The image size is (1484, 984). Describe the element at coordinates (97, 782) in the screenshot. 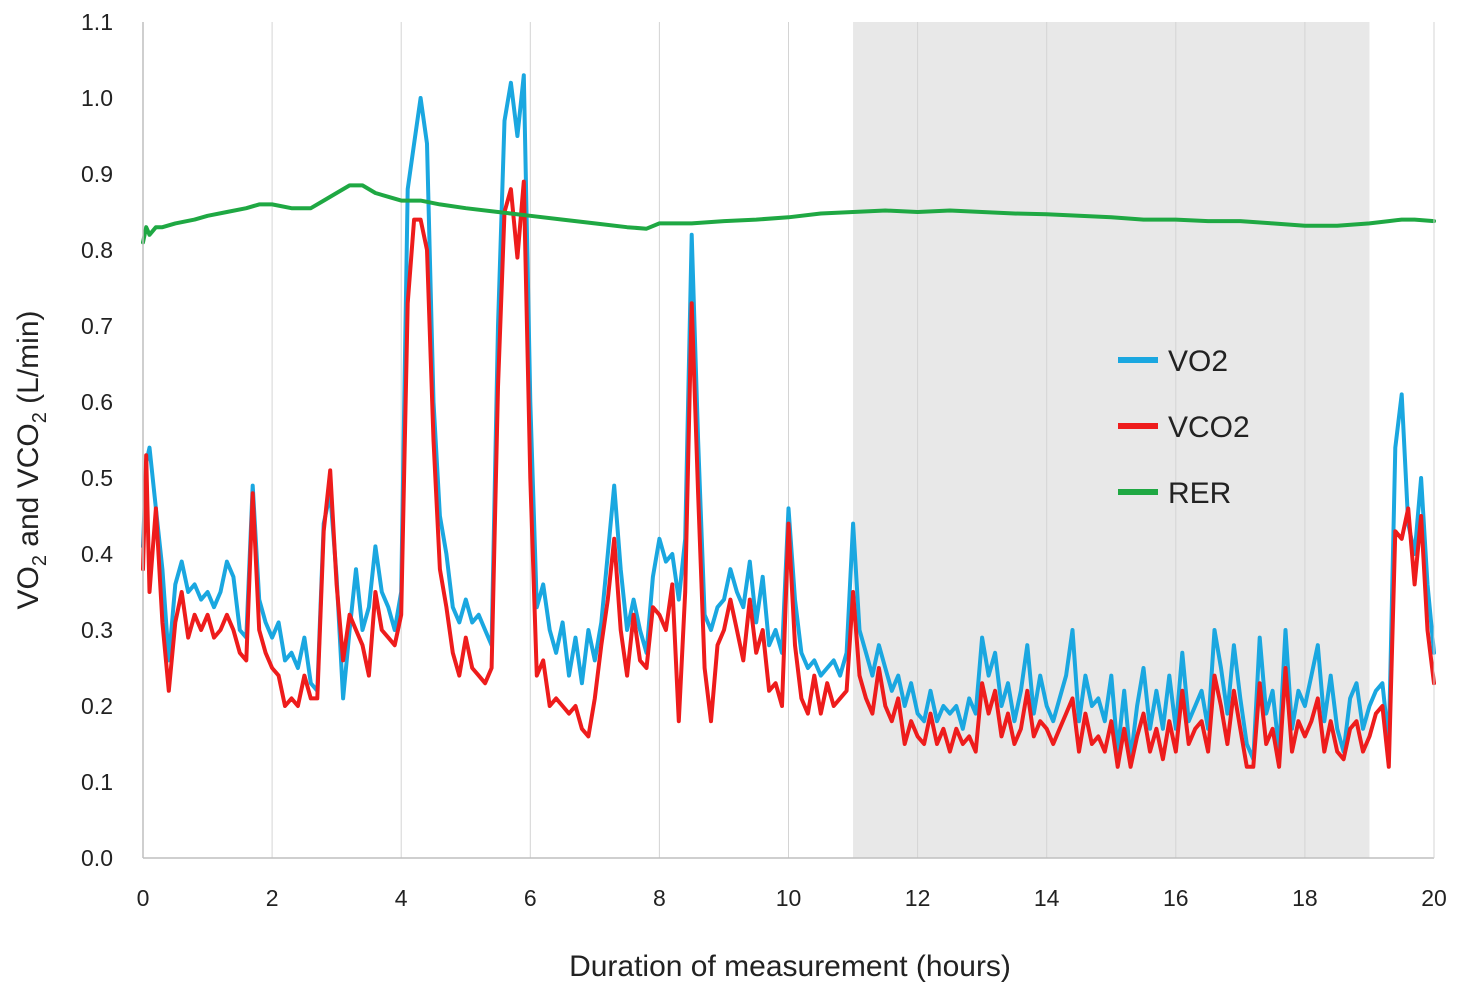

I see `y-tick-label: 0.1` at that location.